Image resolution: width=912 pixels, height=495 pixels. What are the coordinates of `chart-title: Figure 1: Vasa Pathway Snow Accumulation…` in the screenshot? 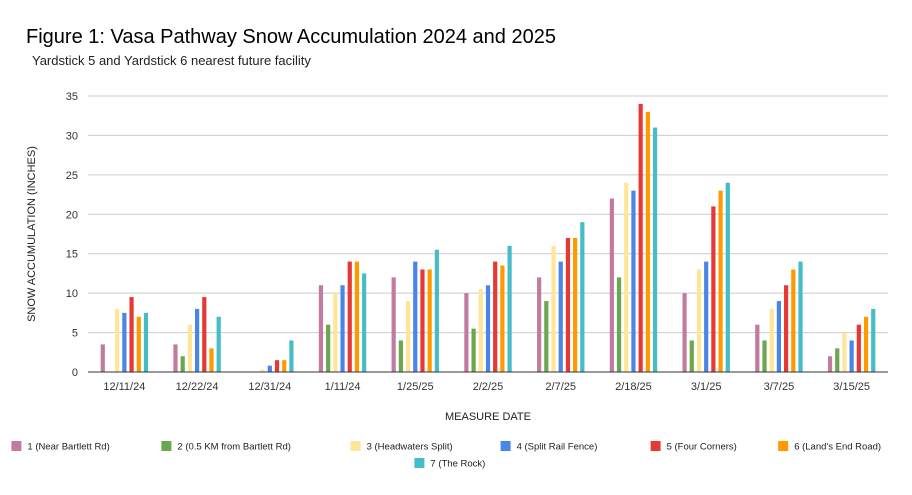 It's located at (291, 37).